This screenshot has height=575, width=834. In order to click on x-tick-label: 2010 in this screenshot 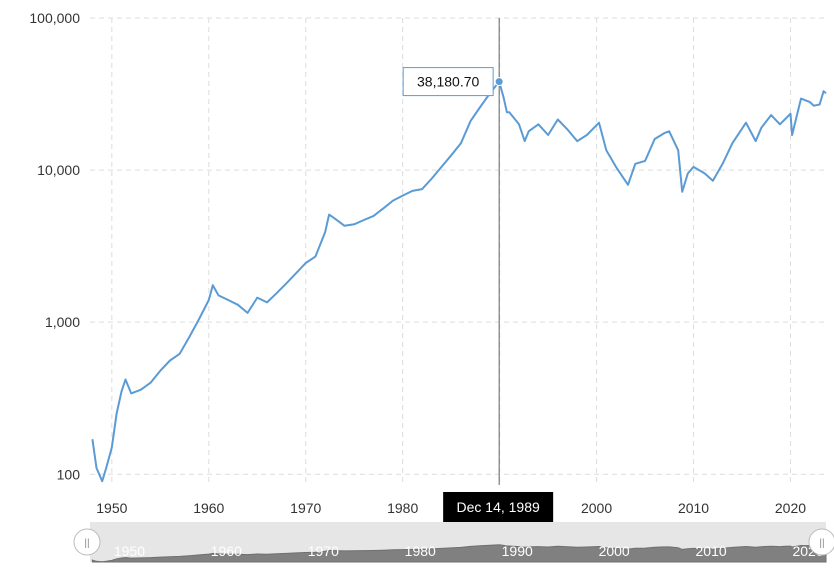, I will do `click(693, 508)`.